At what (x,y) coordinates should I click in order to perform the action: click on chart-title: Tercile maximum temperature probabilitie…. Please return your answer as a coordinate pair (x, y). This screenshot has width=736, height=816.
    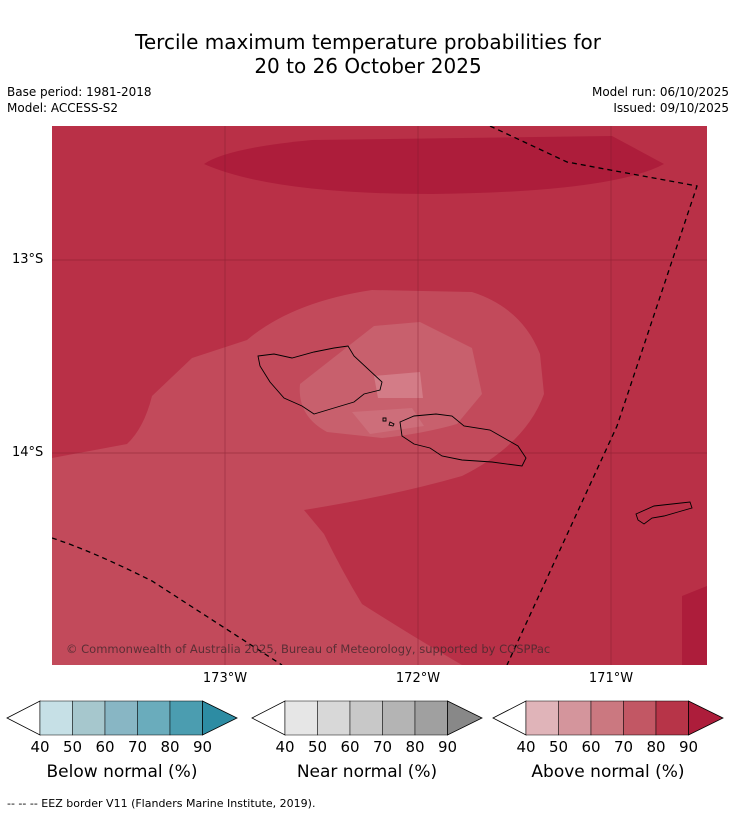
    Looking at the image, I should click on (368, 54).